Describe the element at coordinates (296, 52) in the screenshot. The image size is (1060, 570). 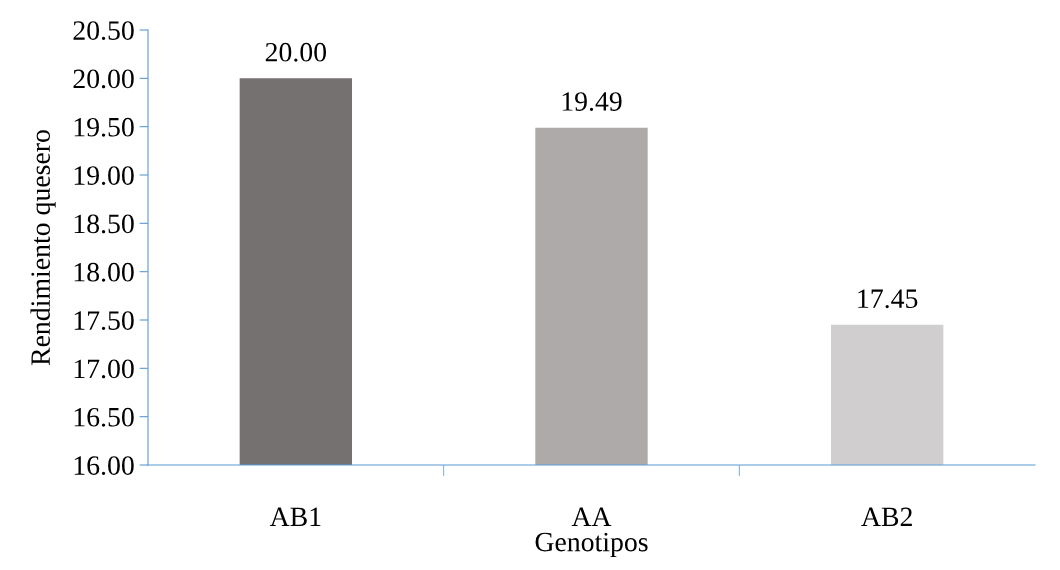
I see `data-label: 20.00` at that location.